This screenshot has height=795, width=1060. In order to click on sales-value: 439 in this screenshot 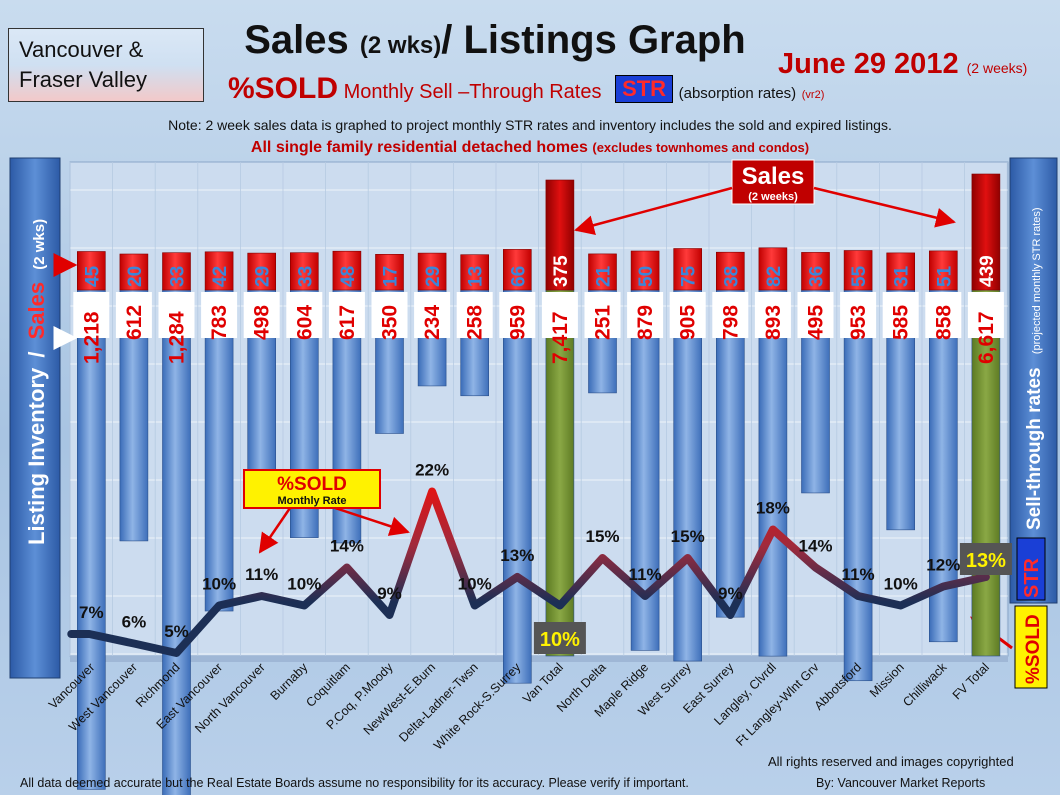, I will do `click(987, 271)`.